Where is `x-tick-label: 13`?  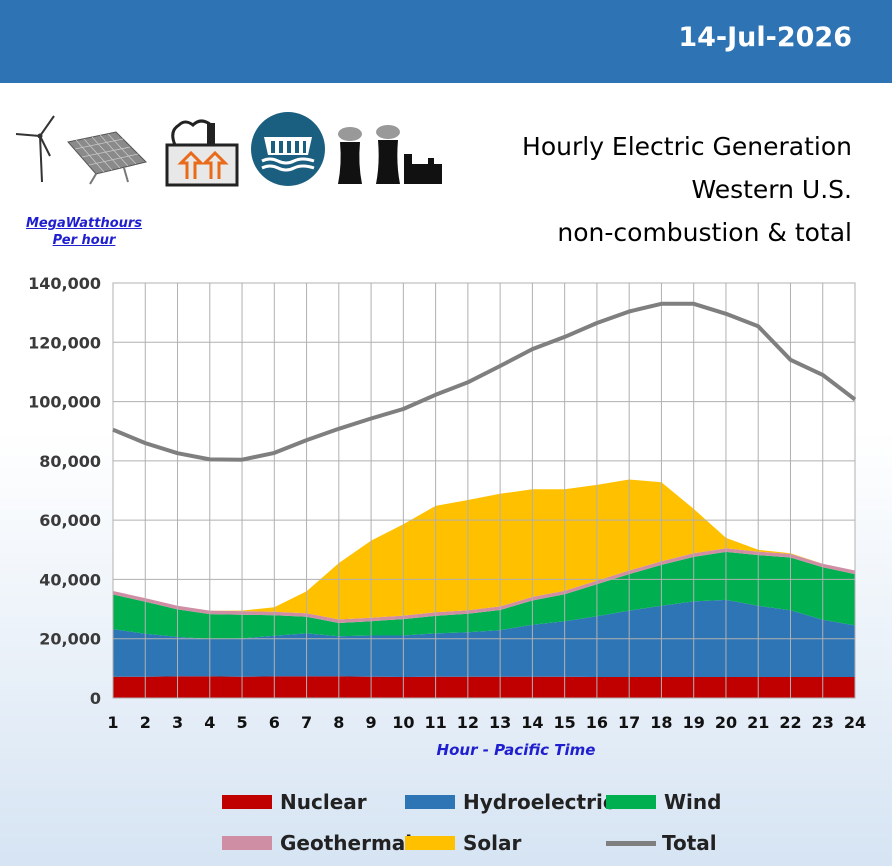
x-tick-label: 13 is located at coordinates (500, 722).